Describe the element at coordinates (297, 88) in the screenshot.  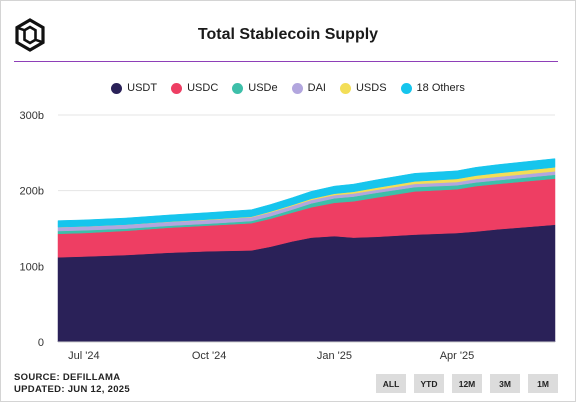
I see `legend-swatch-dai` at that location.